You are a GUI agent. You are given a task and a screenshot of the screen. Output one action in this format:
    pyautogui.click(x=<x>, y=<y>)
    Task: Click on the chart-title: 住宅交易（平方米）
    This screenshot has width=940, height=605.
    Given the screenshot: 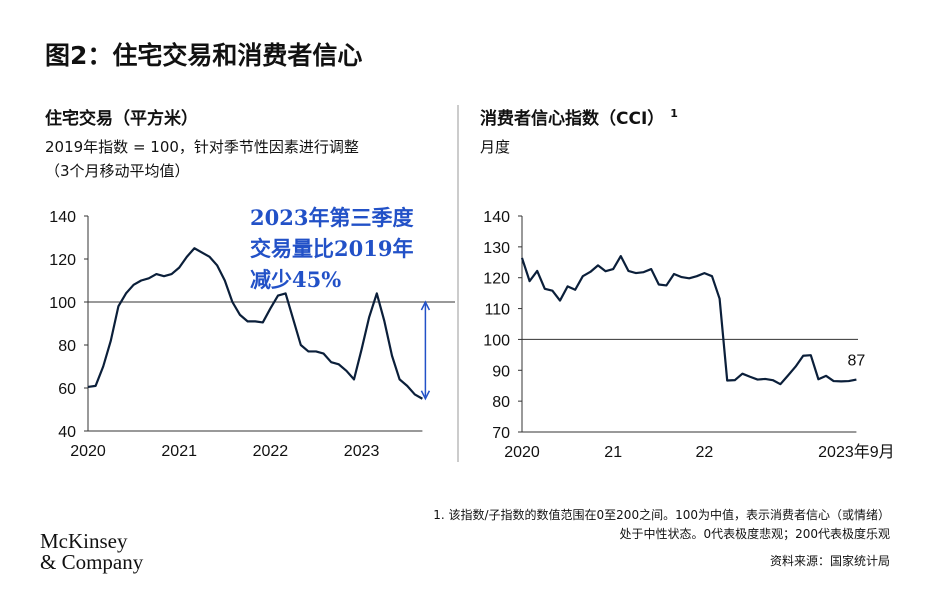 What is the action you would take?
    pyautogui.click(x=121, y=118)
    